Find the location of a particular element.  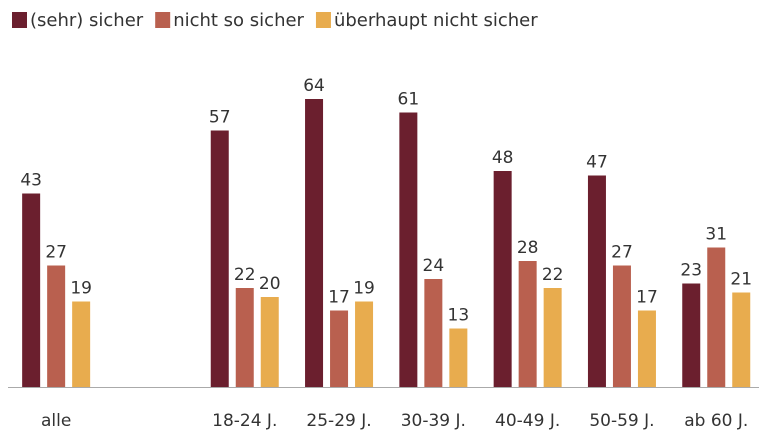

x-tick-label: alle is located at coordinates (56, 421).